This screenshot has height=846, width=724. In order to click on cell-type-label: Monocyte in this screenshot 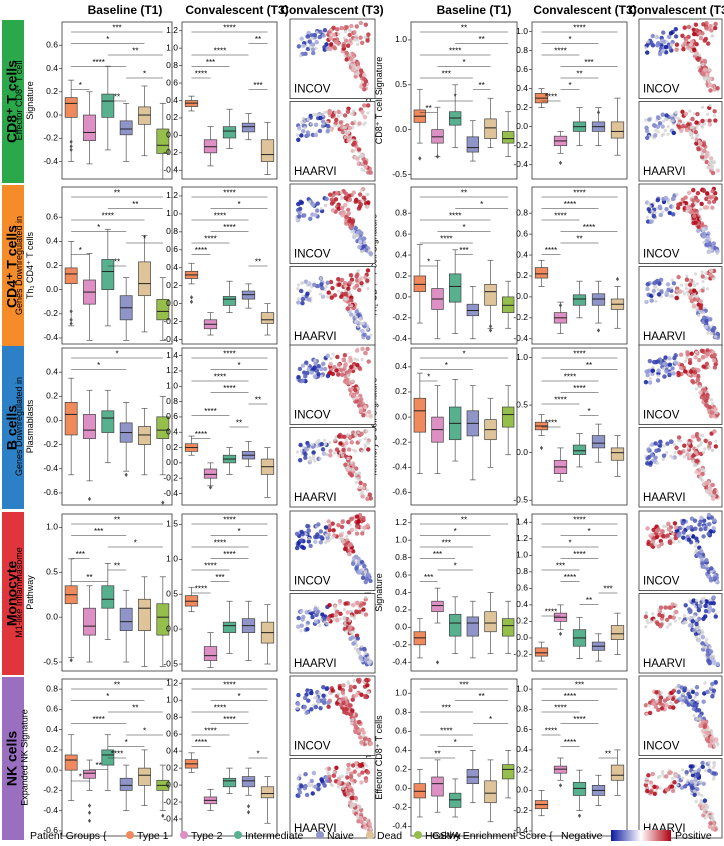, I will do `click(12, 594)`.